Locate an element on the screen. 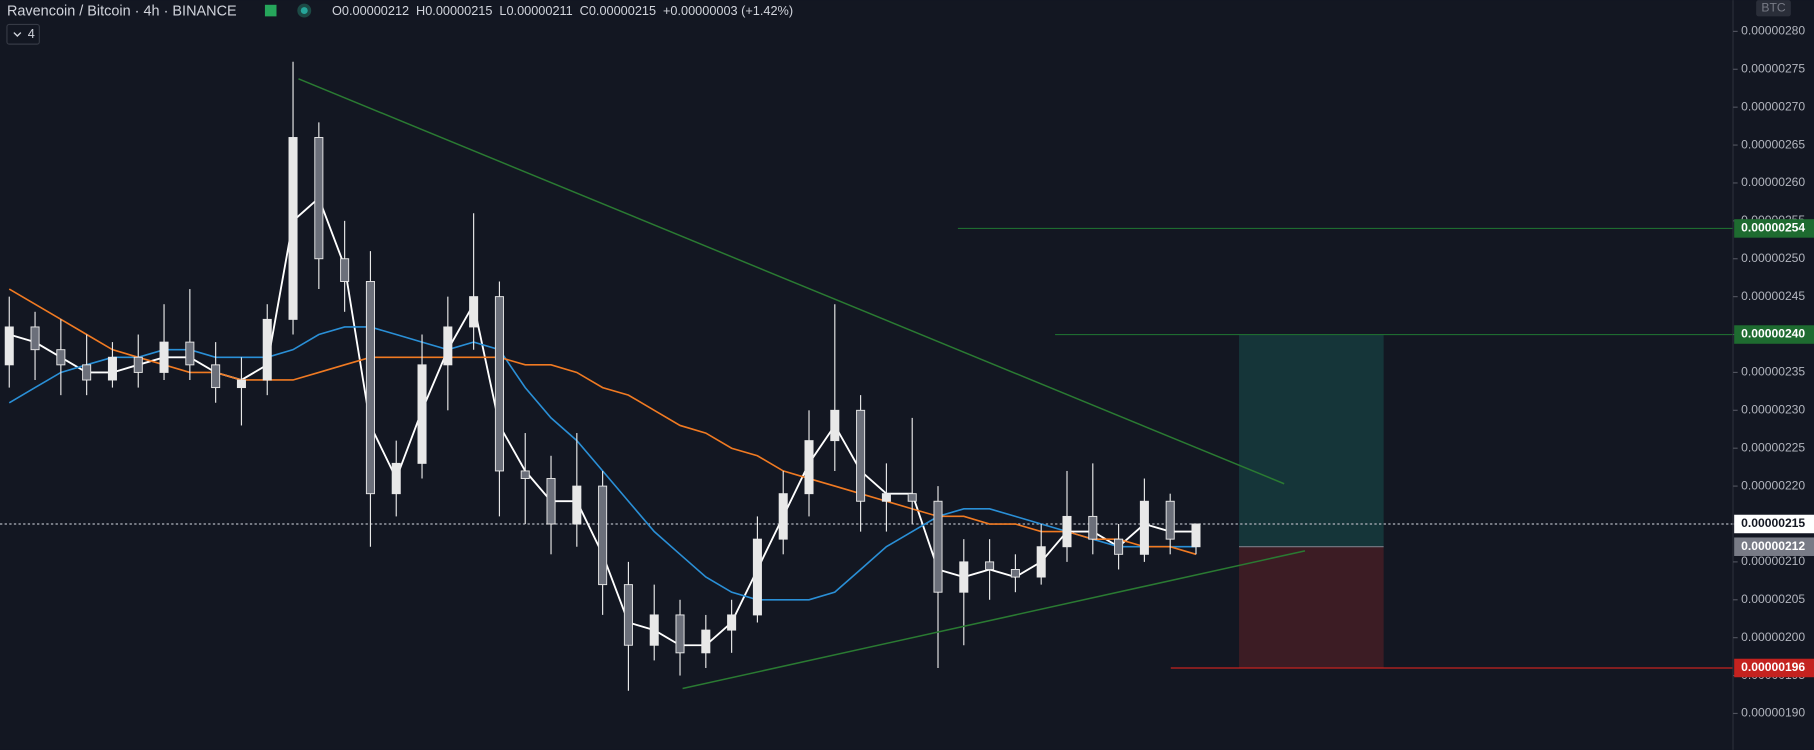 The width and height of the screenshot is (1814, 750). y-tick-label: 0.00000245 is located at coordinates (1773, 296).